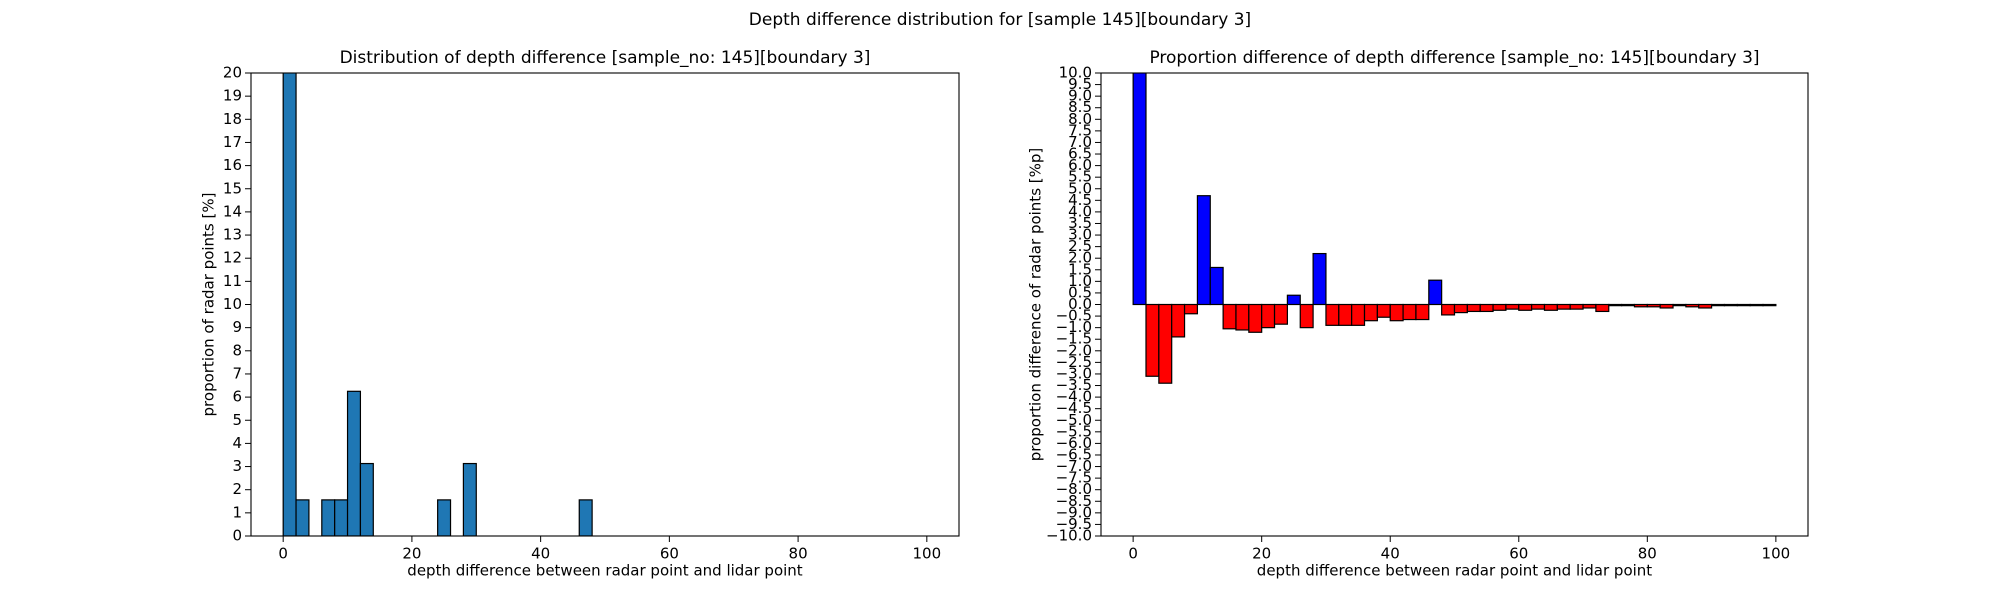  What do you see at coordinates (232, 142) in the screenshot?
I see `y-tick-label: 17` at bounding box center [232, 142].